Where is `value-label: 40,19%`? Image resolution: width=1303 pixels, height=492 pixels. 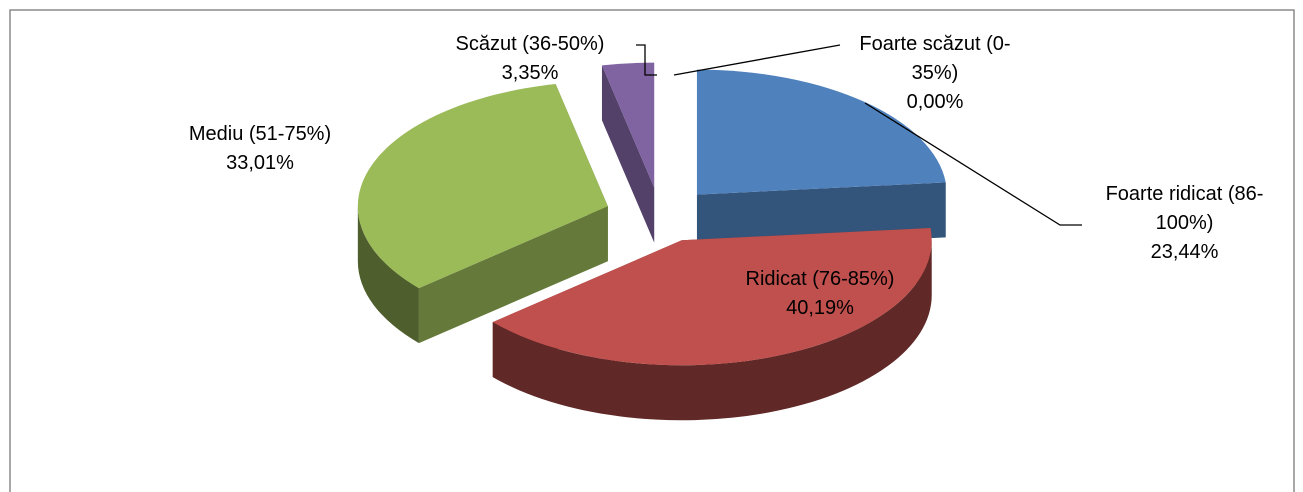 value-label: 40,19% is located at coordinates (820, 308).